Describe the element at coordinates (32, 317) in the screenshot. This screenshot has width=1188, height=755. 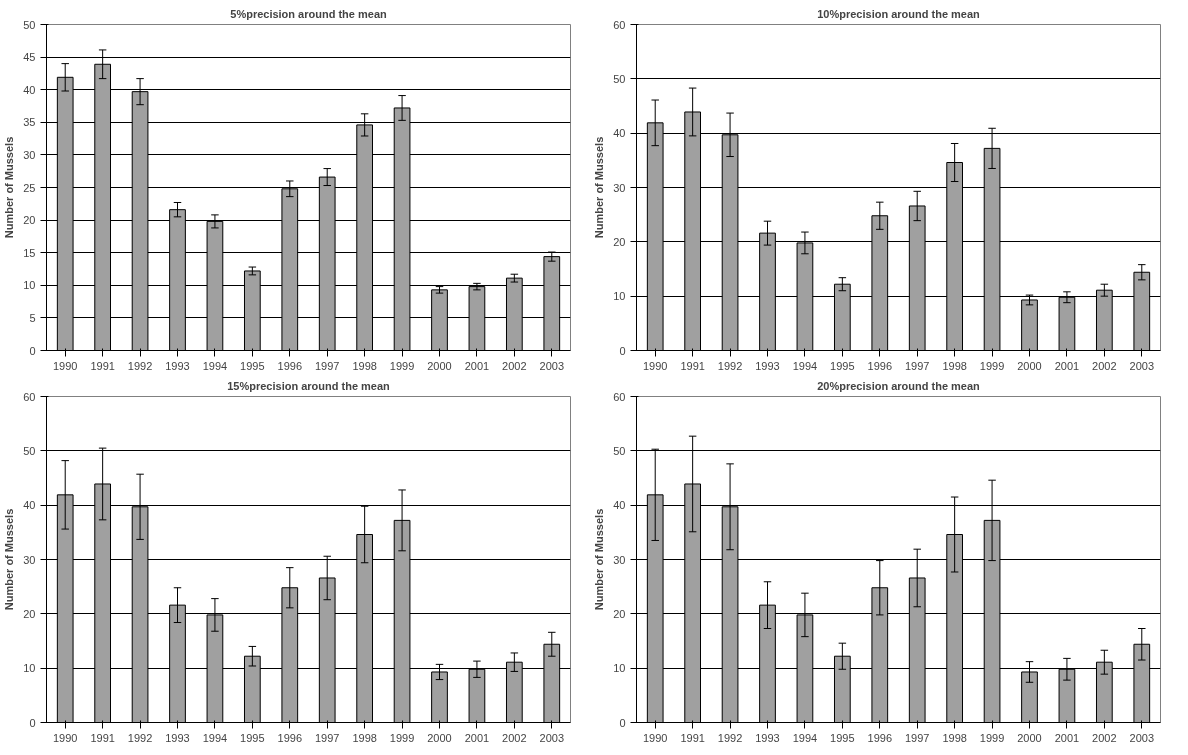
I see `y-tick-label: 5` at that location.